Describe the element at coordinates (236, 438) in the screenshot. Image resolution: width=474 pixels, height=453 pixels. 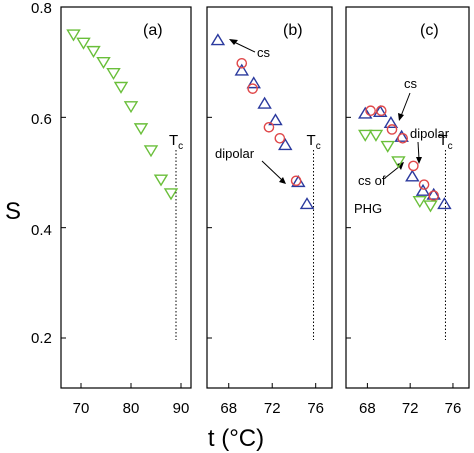
I see `x-axis-label: t (°C)` at that location.